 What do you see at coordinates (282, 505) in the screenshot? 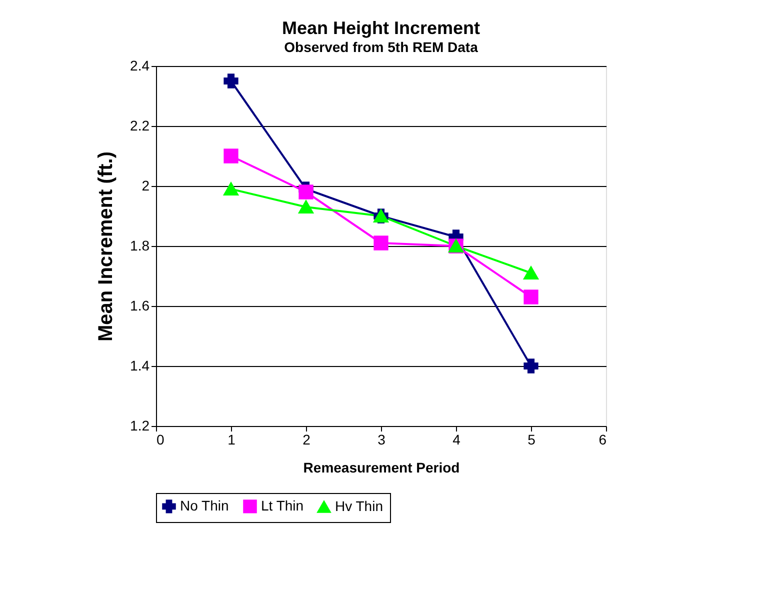
I see `legend-label: Lt Thin` at bounding box center [282, 505].